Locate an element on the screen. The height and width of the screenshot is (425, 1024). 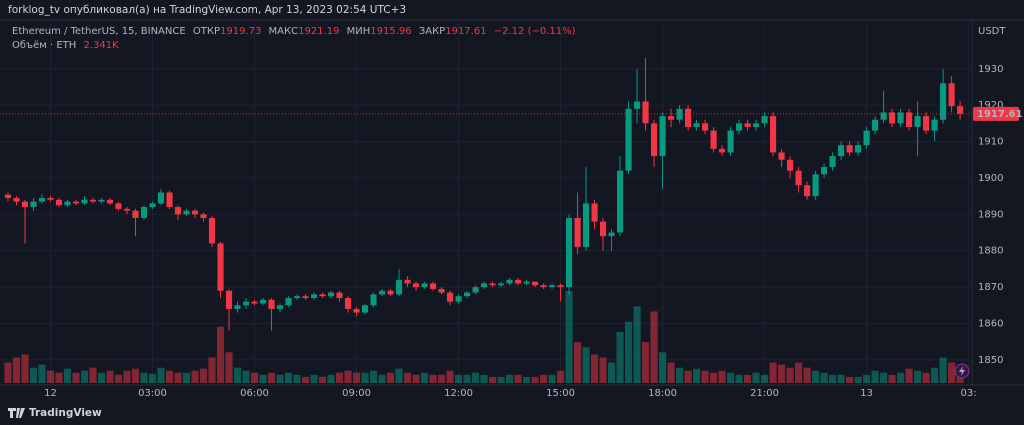
y-tick-label: 1850 is located at coordinates (990, 360).